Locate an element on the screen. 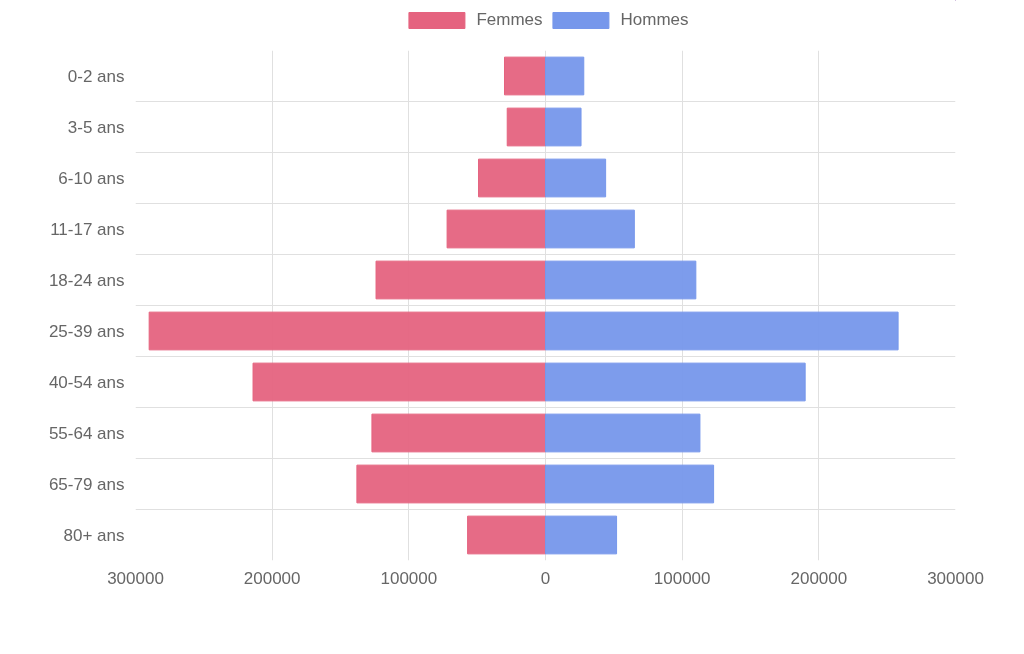 The image size is (1024, 654). y-tick-label: 40-54 ans is located at coordinates (86, 382).